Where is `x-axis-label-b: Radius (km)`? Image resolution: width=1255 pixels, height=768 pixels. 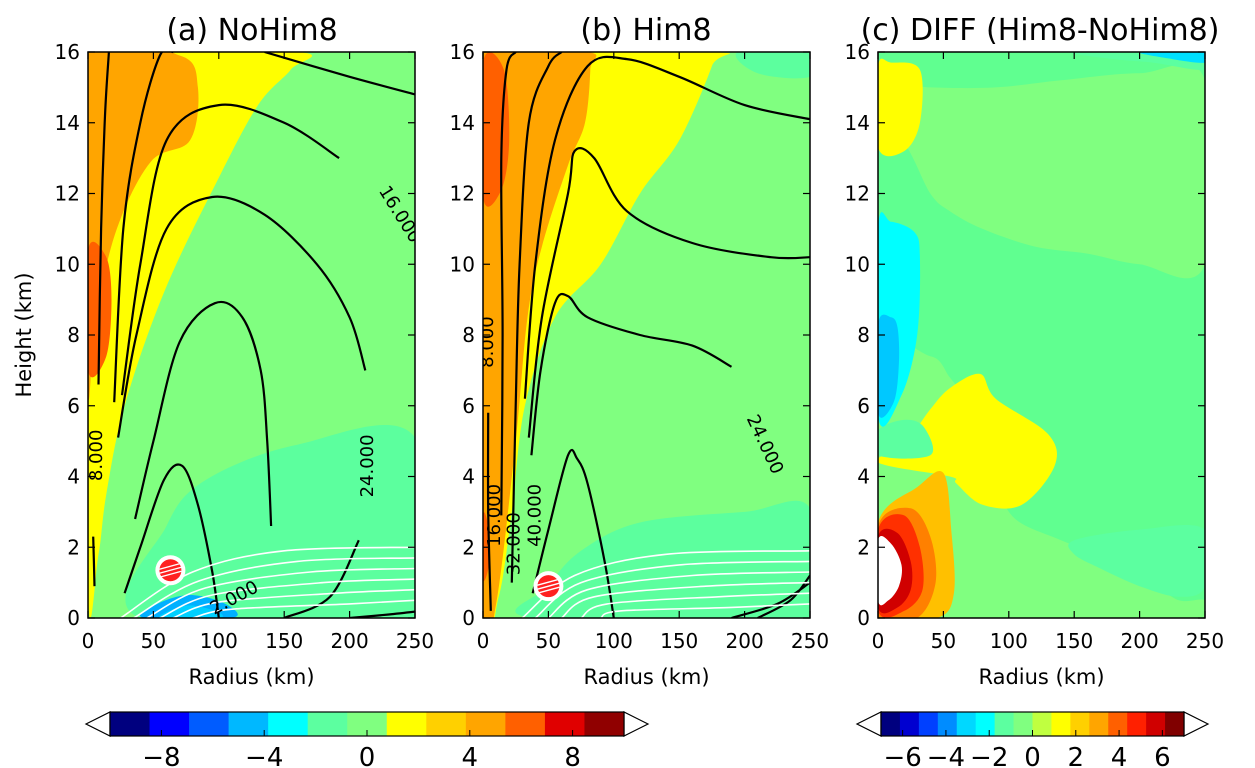
x-axis-label-b: Radius (km) is located at coordinates (646, 677).